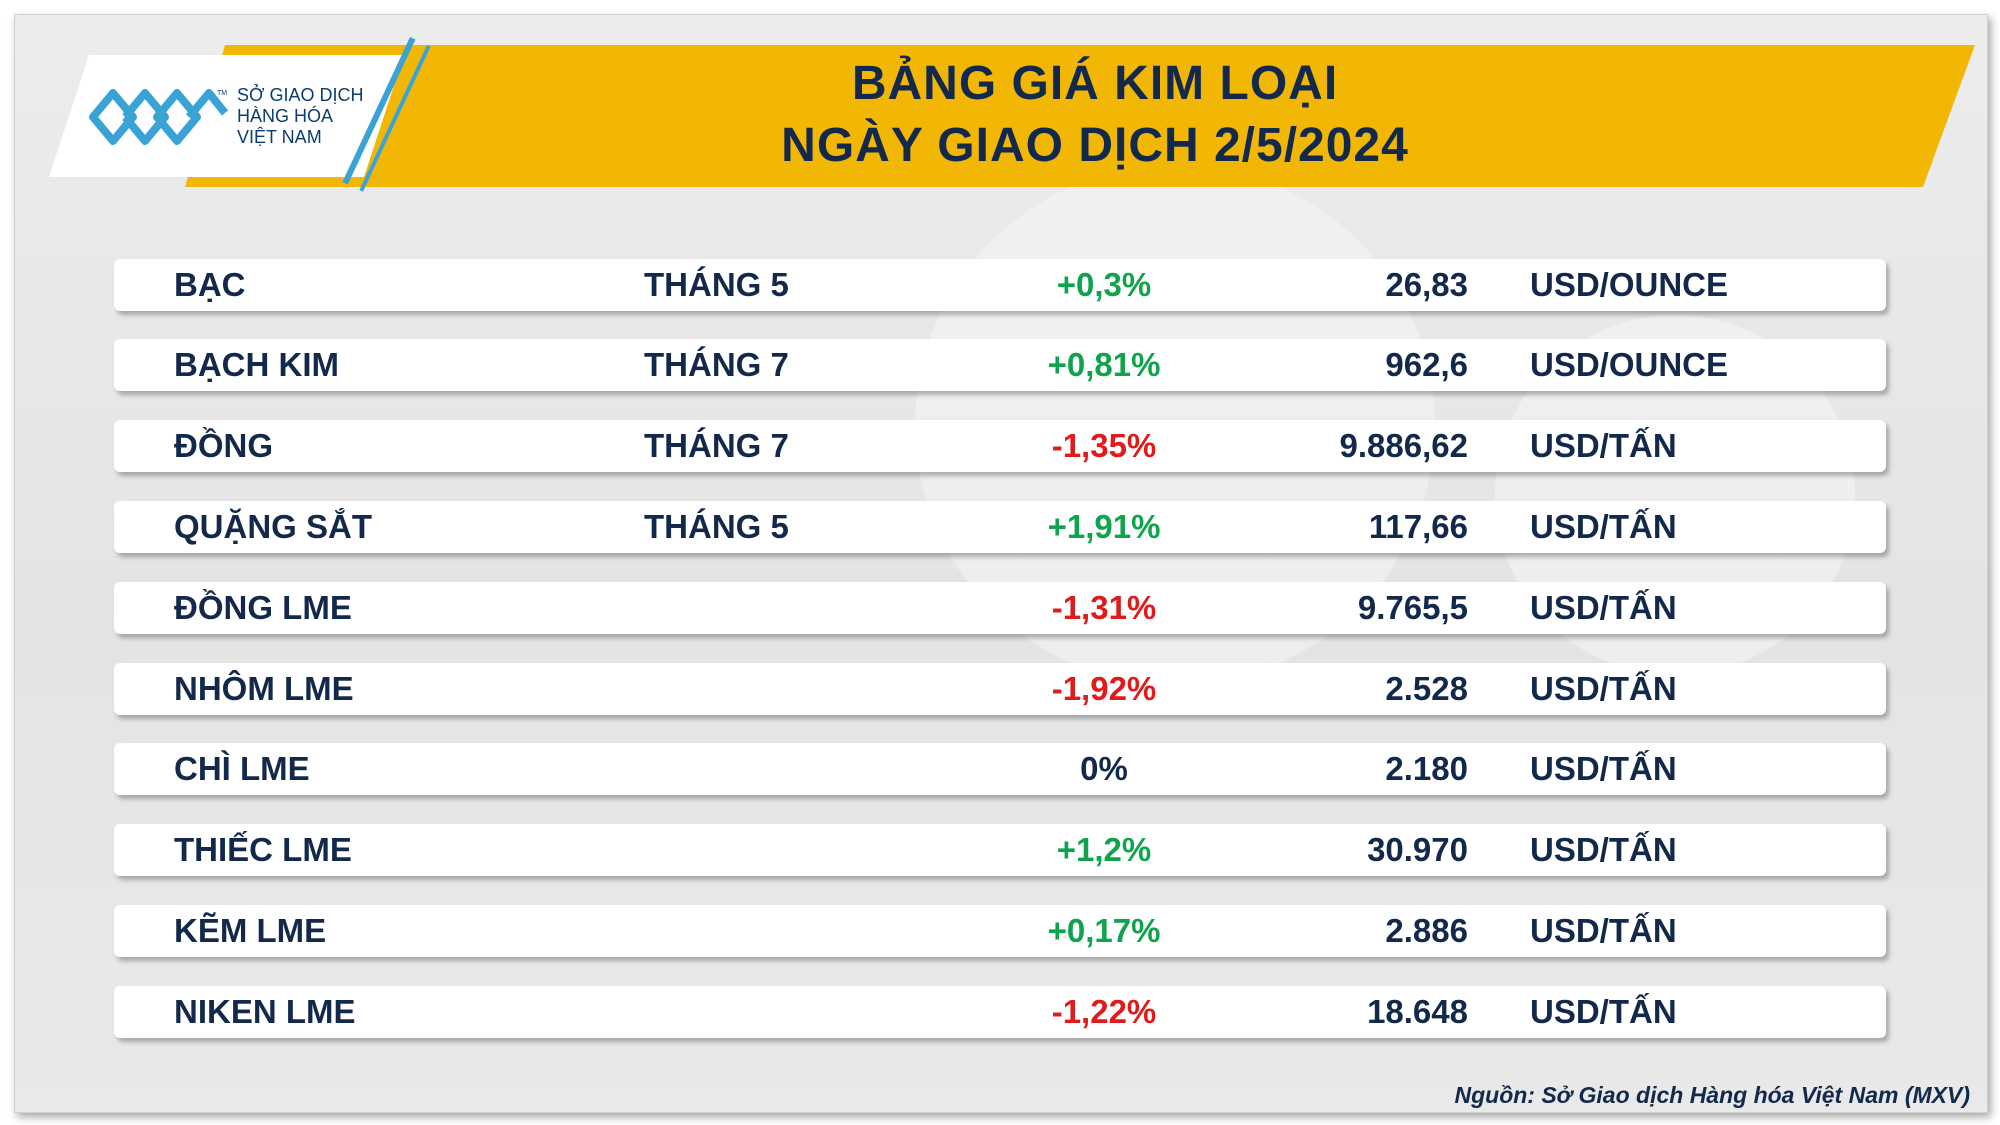 The image size is (2000, 1125). Describe the element at coordinates (222, 93) in the screenshot. I see `logo-trademark: TM` at that location.